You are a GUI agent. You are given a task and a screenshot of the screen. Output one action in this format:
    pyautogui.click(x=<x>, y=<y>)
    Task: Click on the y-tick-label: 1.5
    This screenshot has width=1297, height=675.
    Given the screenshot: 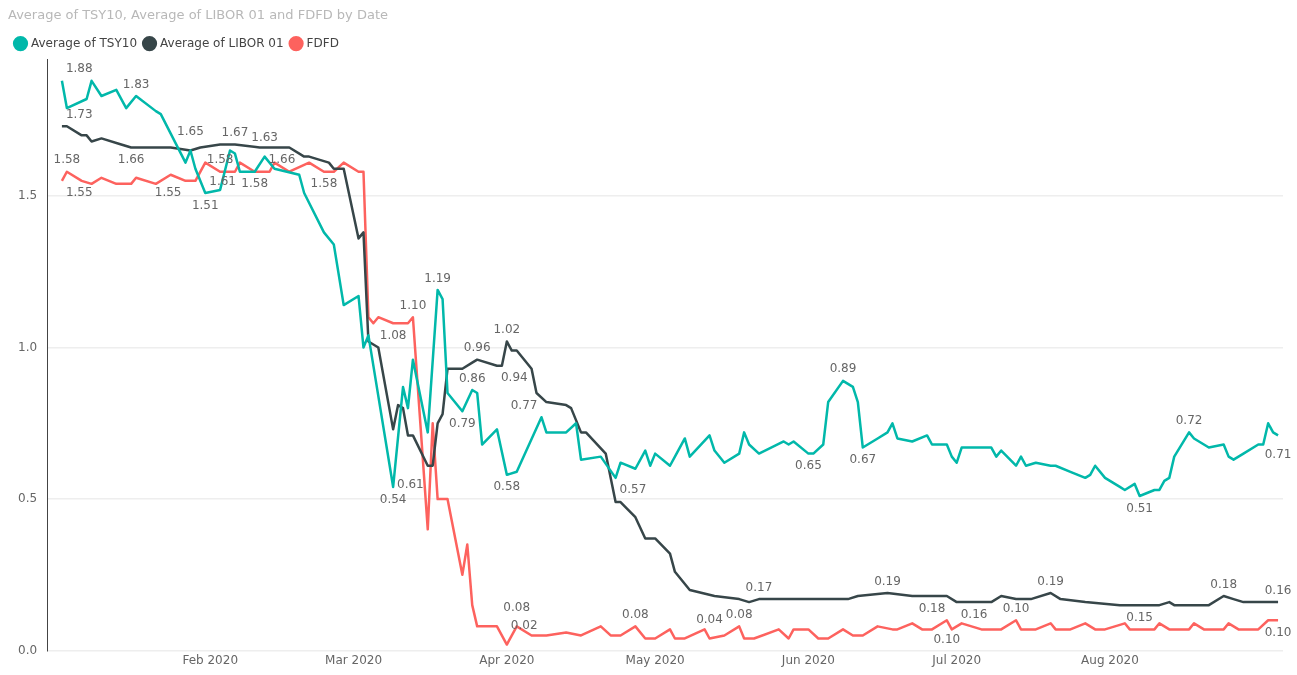 What is the action you would take?
    pyautogui.click(x=27, y=195)
    